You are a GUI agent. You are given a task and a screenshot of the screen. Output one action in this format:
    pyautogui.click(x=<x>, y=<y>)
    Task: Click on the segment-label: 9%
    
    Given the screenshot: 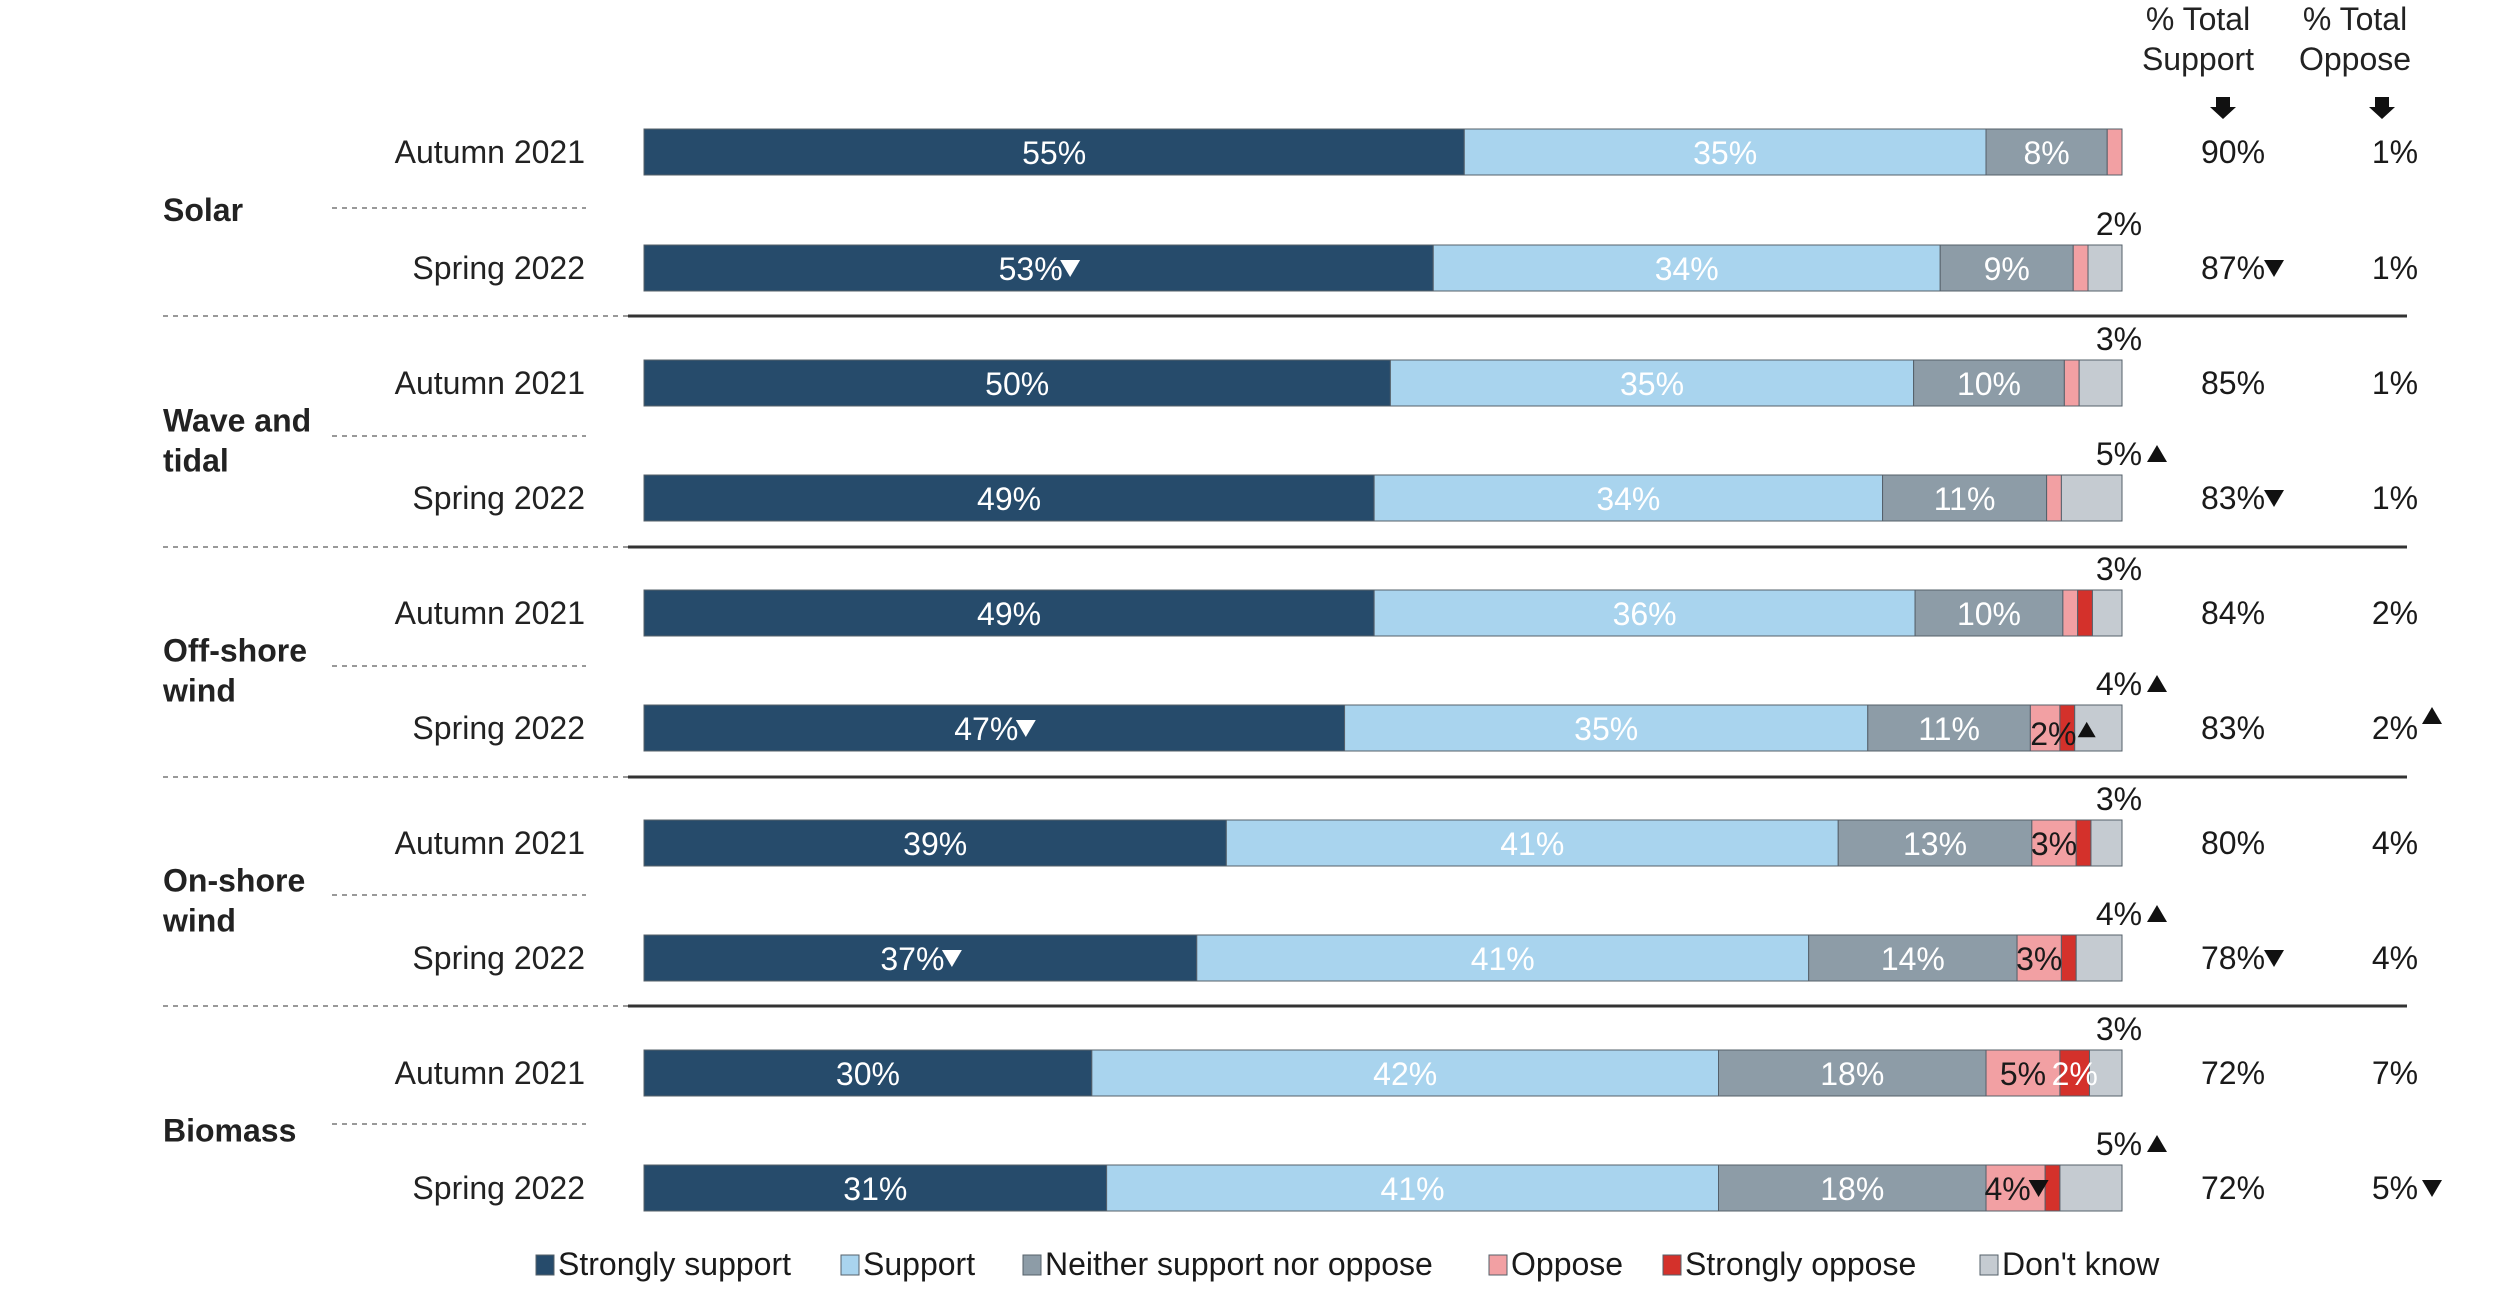 What is the action you would take?
    pyautogui.click(x=2007, y=269)
    